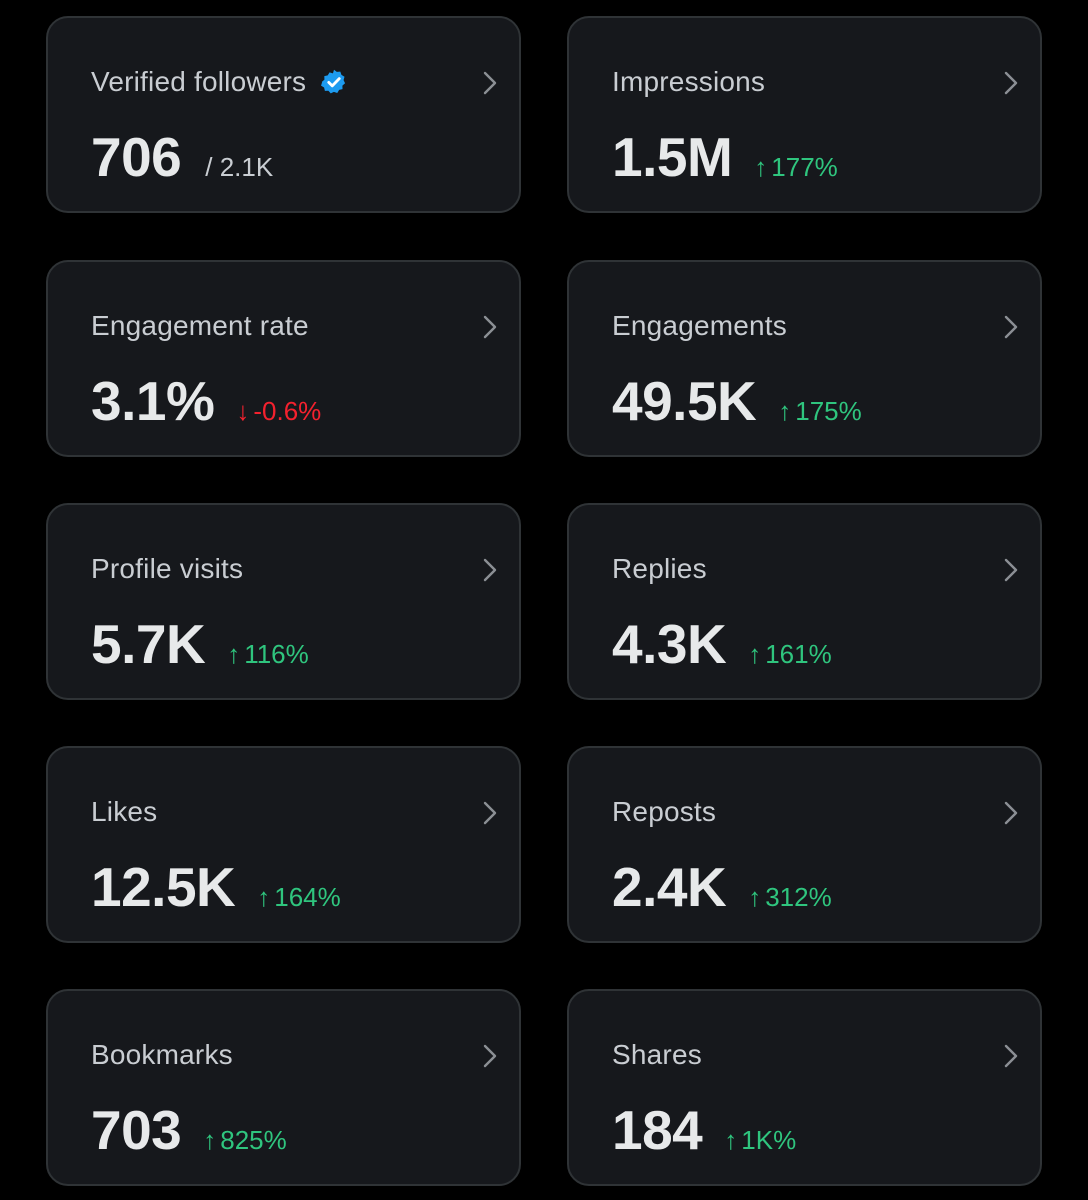 The height and width of the screenshot is (1200, 1088). What do you see at coordinates (239, 167) in the screenshot?
I see `card-total: / 2.1K` at bounding box center [239, 167].